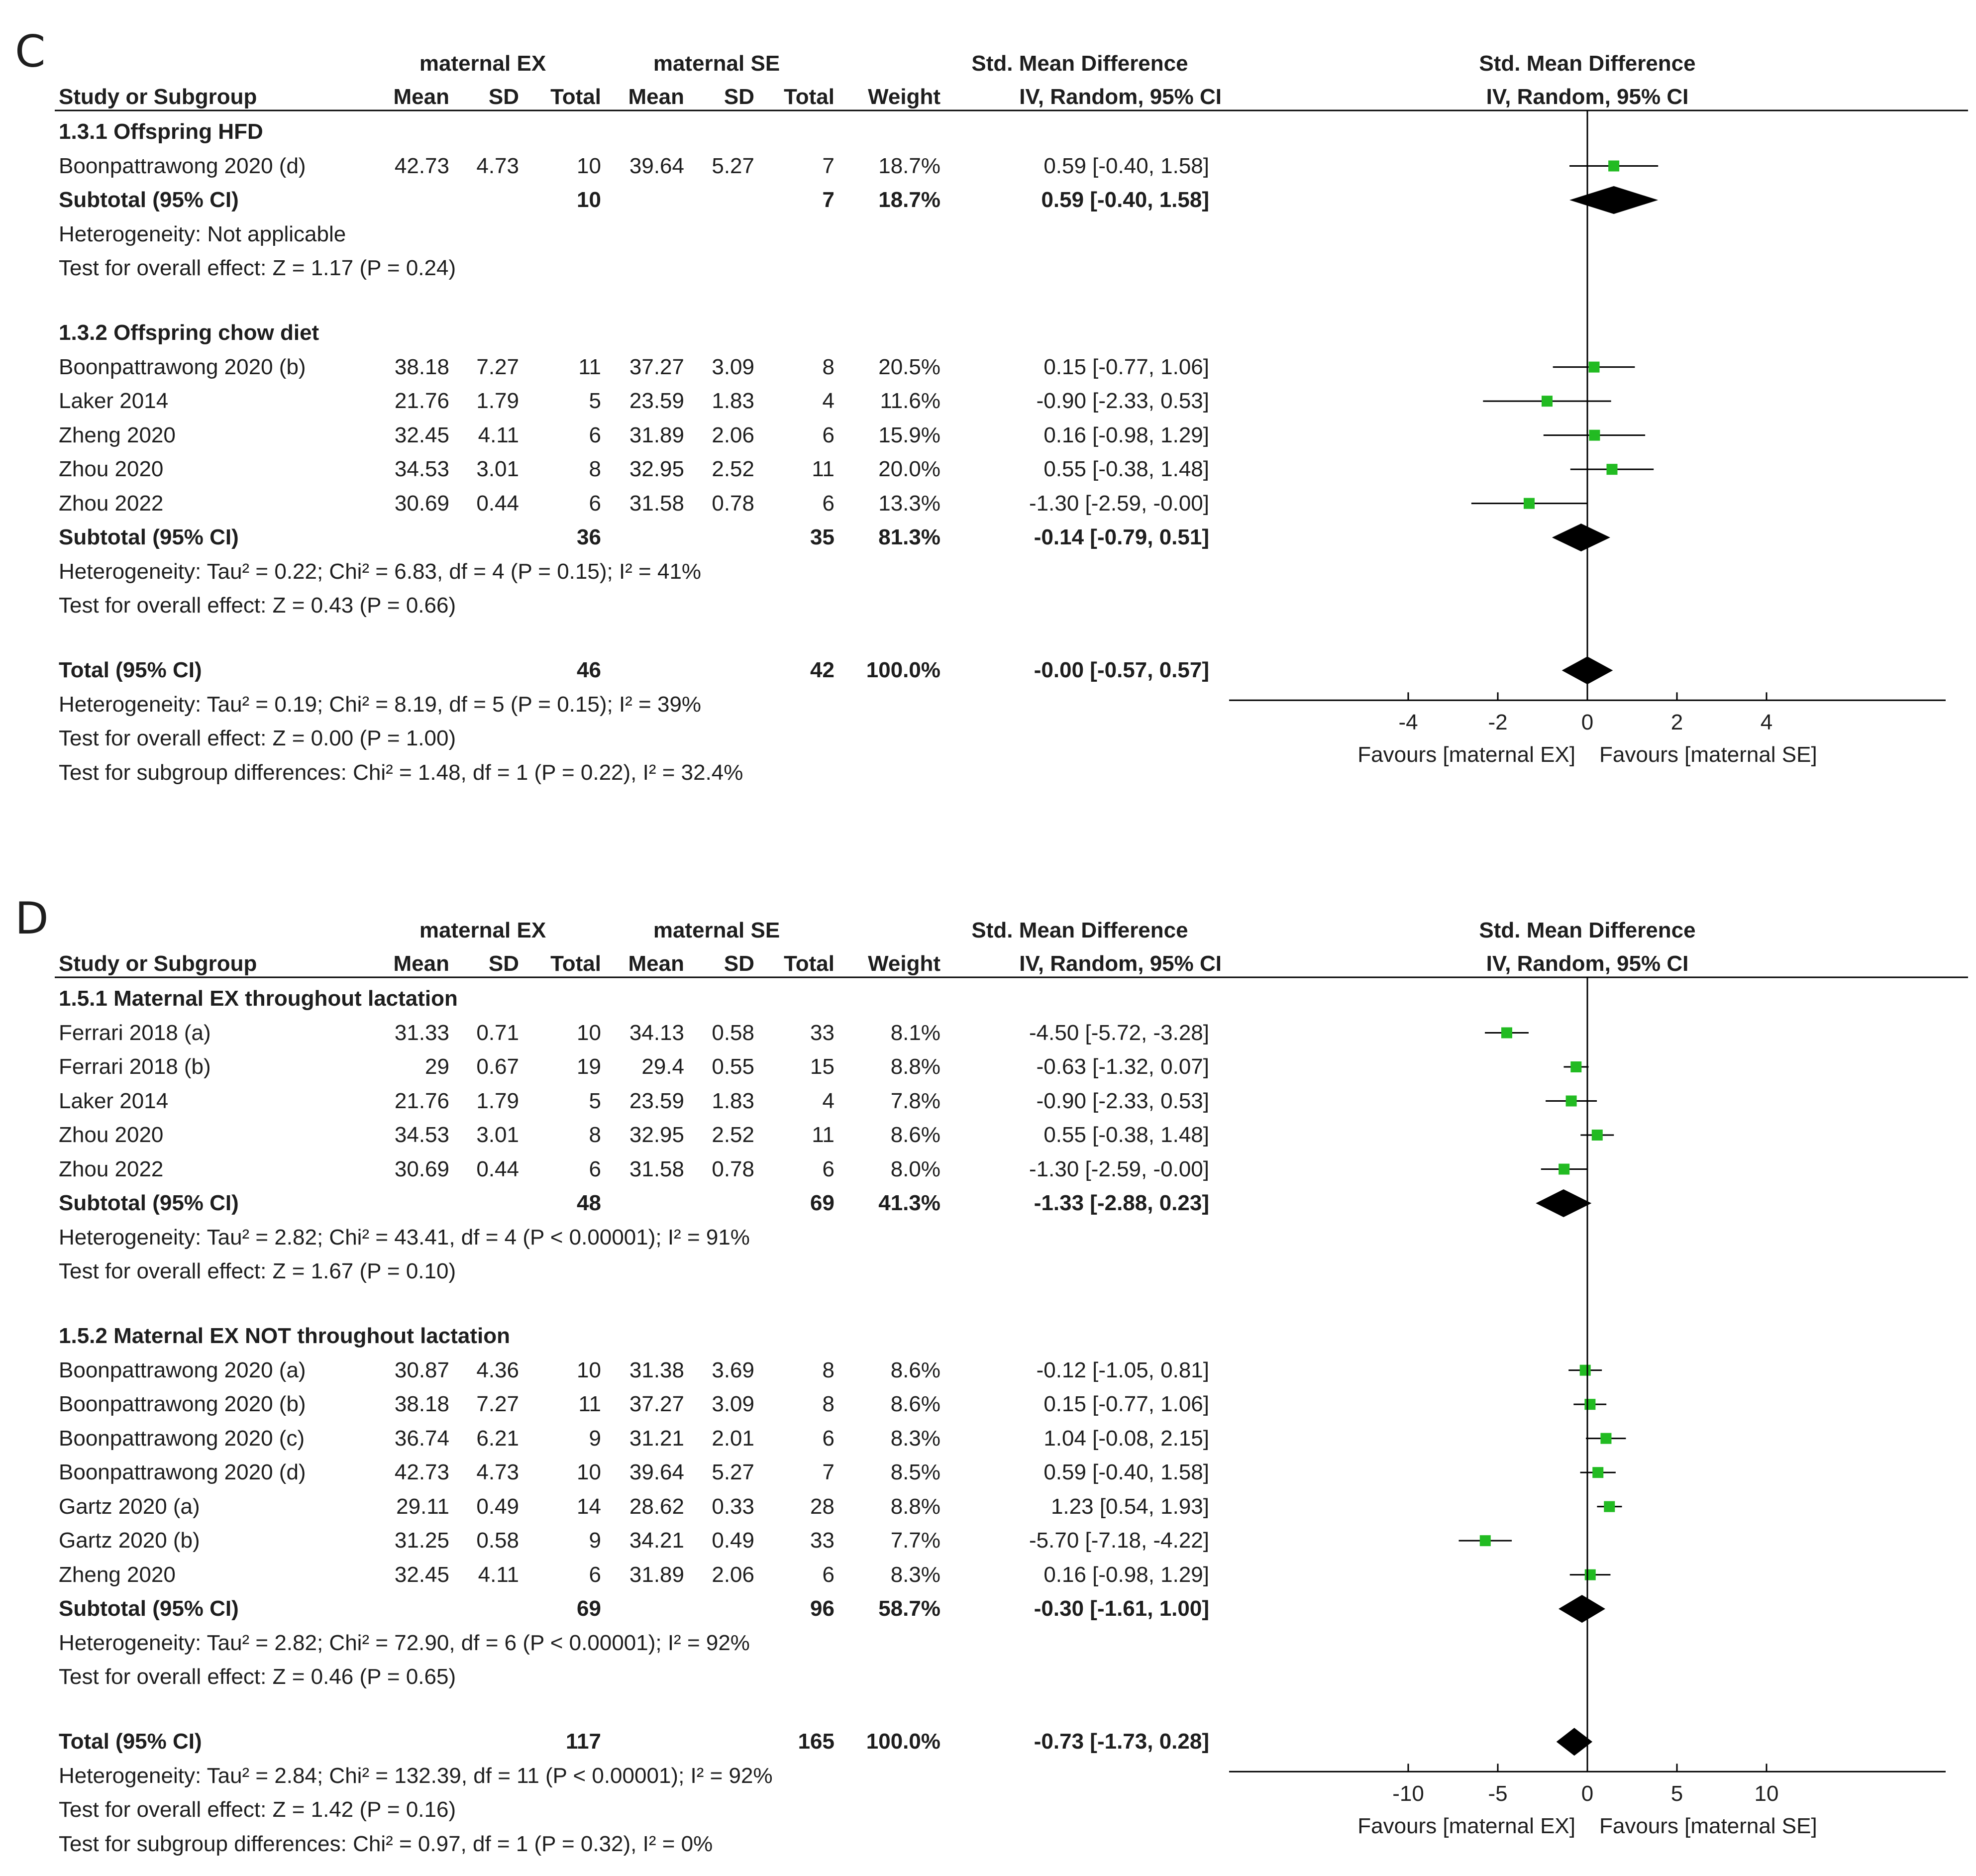 The height and width of the screenshot is (1876, 1976). I want to click on effect-ci: -0.30 [-1.61, 1.00], so click(1121, 1608).